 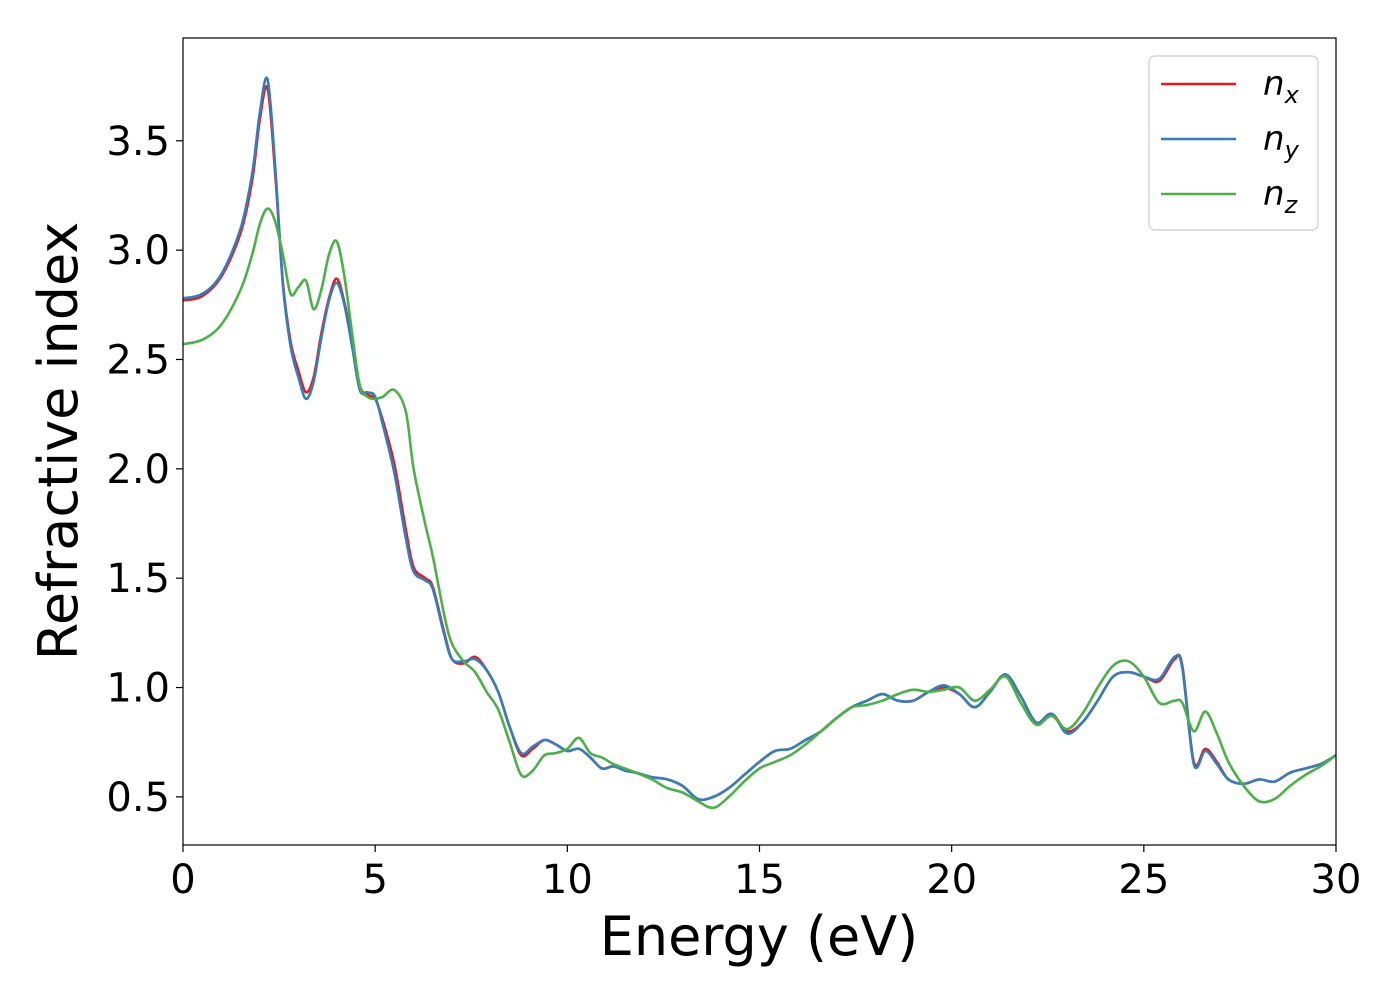 What do you see at coordinates (138, 470) in the screenshot?
I see `y-tick-label: 2.0` at bounding box center [138, 470].